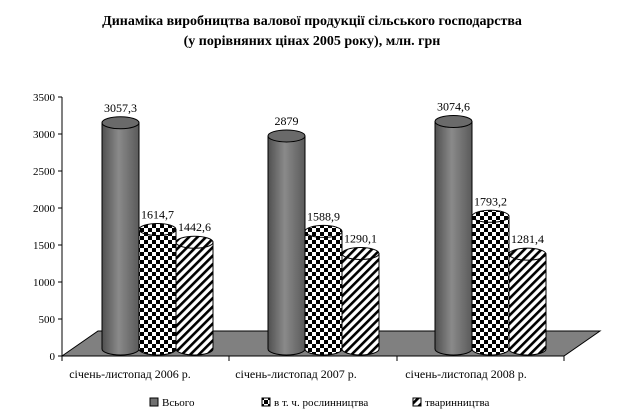  Describe the element at coordinates (44, 172) in the screenshot. I see `y-tick-label: 2500` at that location.